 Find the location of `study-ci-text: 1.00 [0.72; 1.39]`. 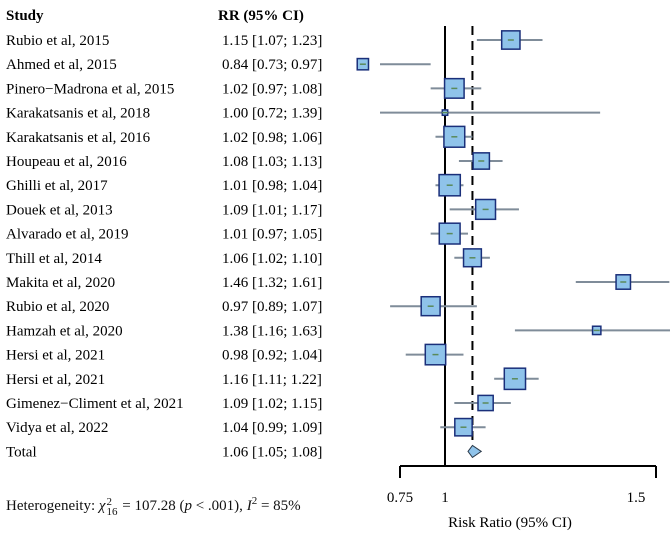

study-ci-text: 1.00 [0.72; 1.39] is located at coordinates (272, 114).